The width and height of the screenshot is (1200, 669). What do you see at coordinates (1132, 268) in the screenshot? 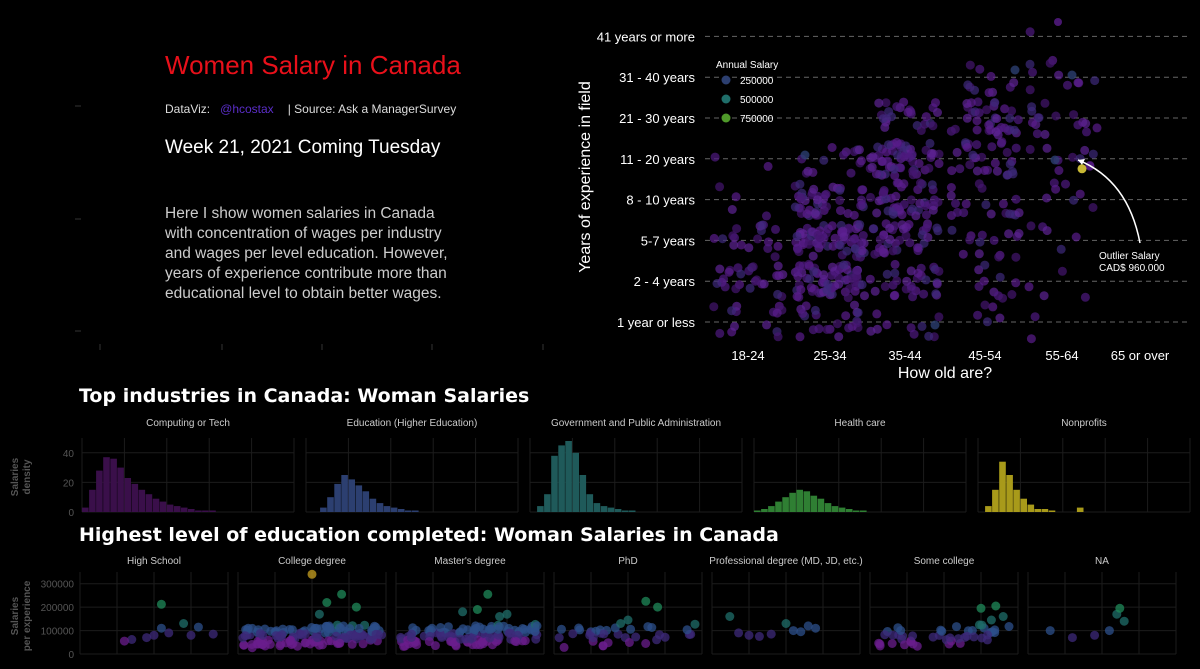
I see `annotation-line2: CAD$ 960.000` at bounding box center [1132, 268].